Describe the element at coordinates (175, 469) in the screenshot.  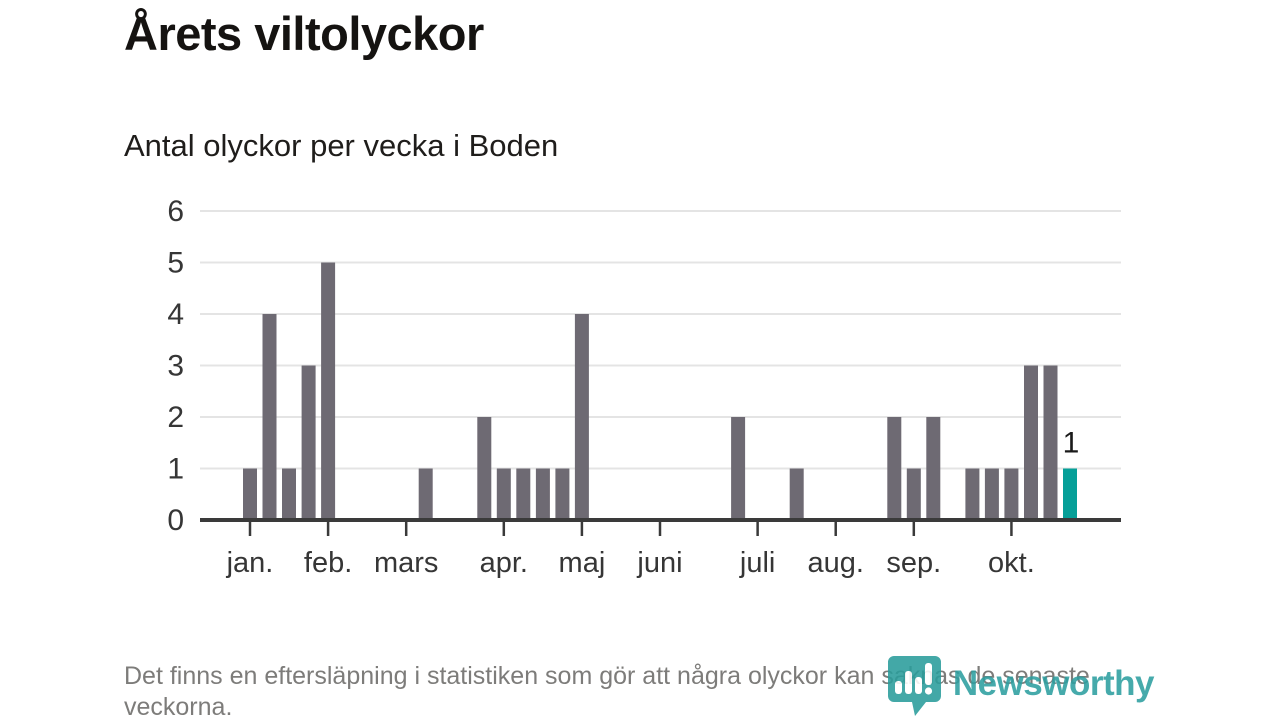
I see `y-tick-label-1: 1` at that location.